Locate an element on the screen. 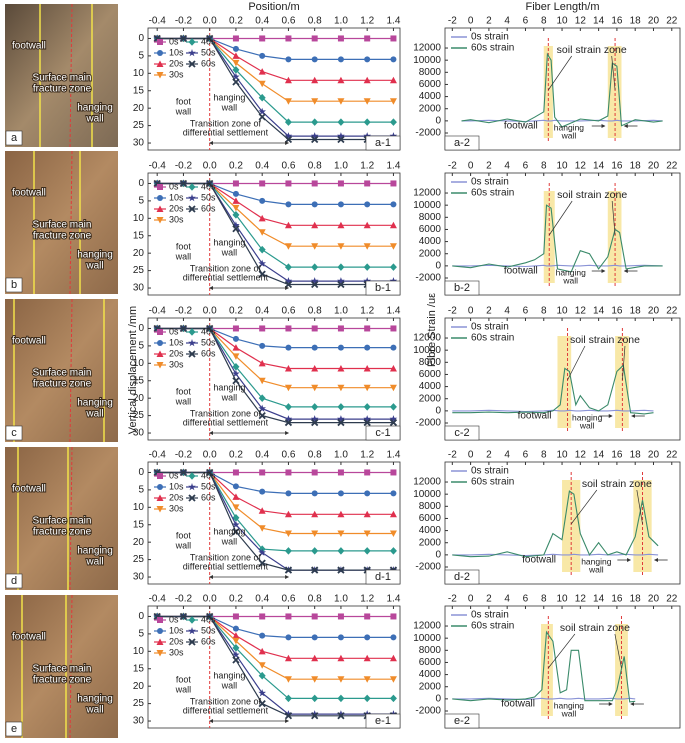  photo-hanging-wall: hanging is located at coordinates (95, 551).